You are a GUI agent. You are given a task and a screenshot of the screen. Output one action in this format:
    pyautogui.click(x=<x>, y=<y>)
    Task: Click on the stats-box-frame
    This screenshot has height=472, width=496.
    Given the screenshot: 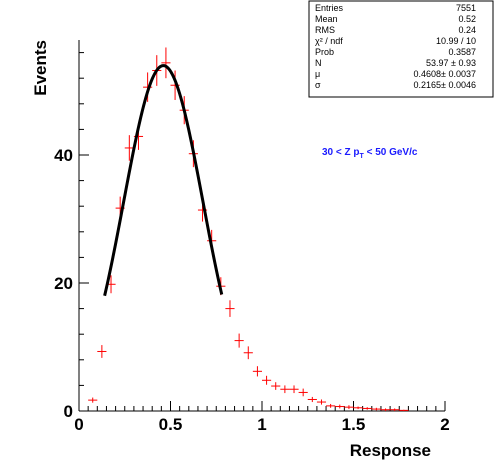 What is the action you would take?
    pyautogui.click(x=401, y=49)
    